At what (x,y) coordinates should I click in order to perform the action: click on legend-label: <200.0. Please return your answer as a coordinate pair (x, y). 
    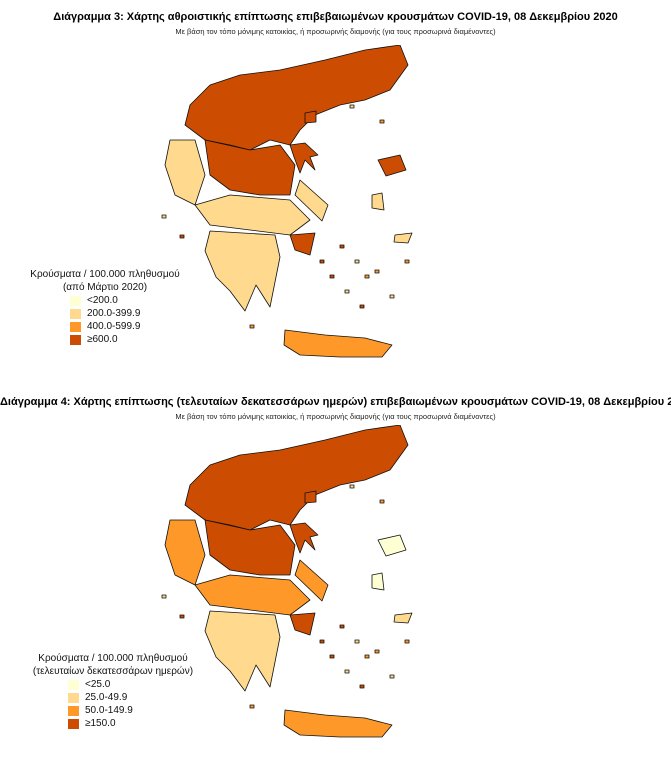
    Looking at the image, I should click on (102, 300).